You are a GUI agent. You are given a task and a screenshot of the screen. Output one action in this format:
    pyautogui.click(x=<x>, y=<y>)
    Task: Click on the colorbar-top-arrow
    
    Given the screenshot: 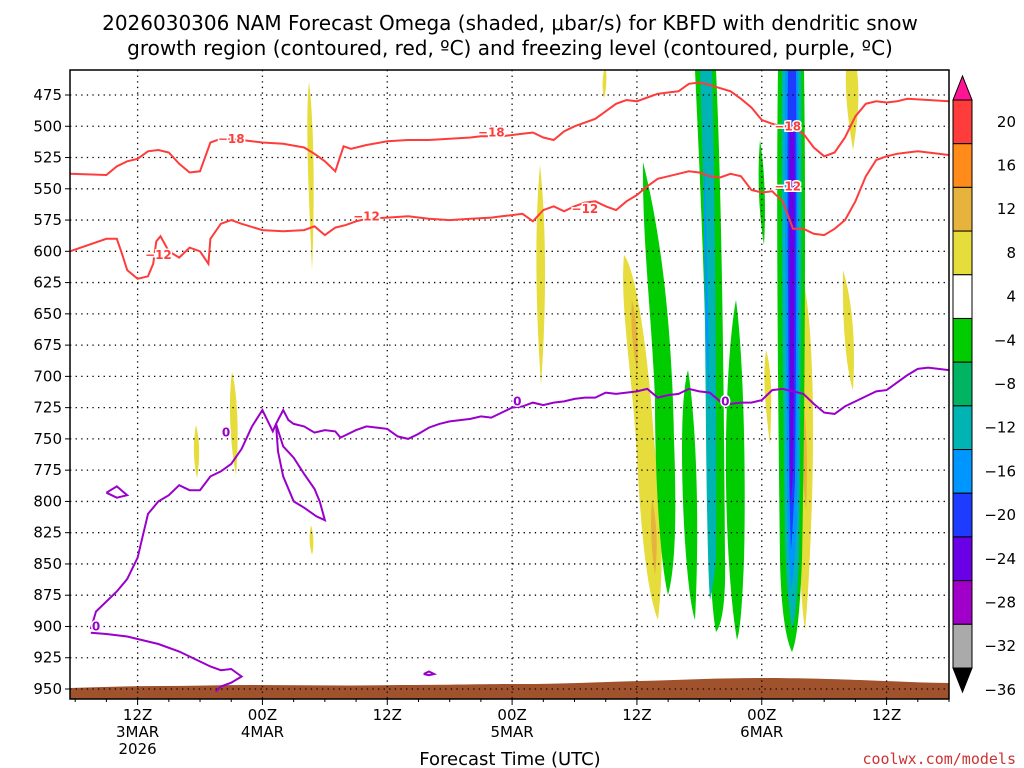 What is the action you would take?
    pyautogui.click(x=962, y=87)
    